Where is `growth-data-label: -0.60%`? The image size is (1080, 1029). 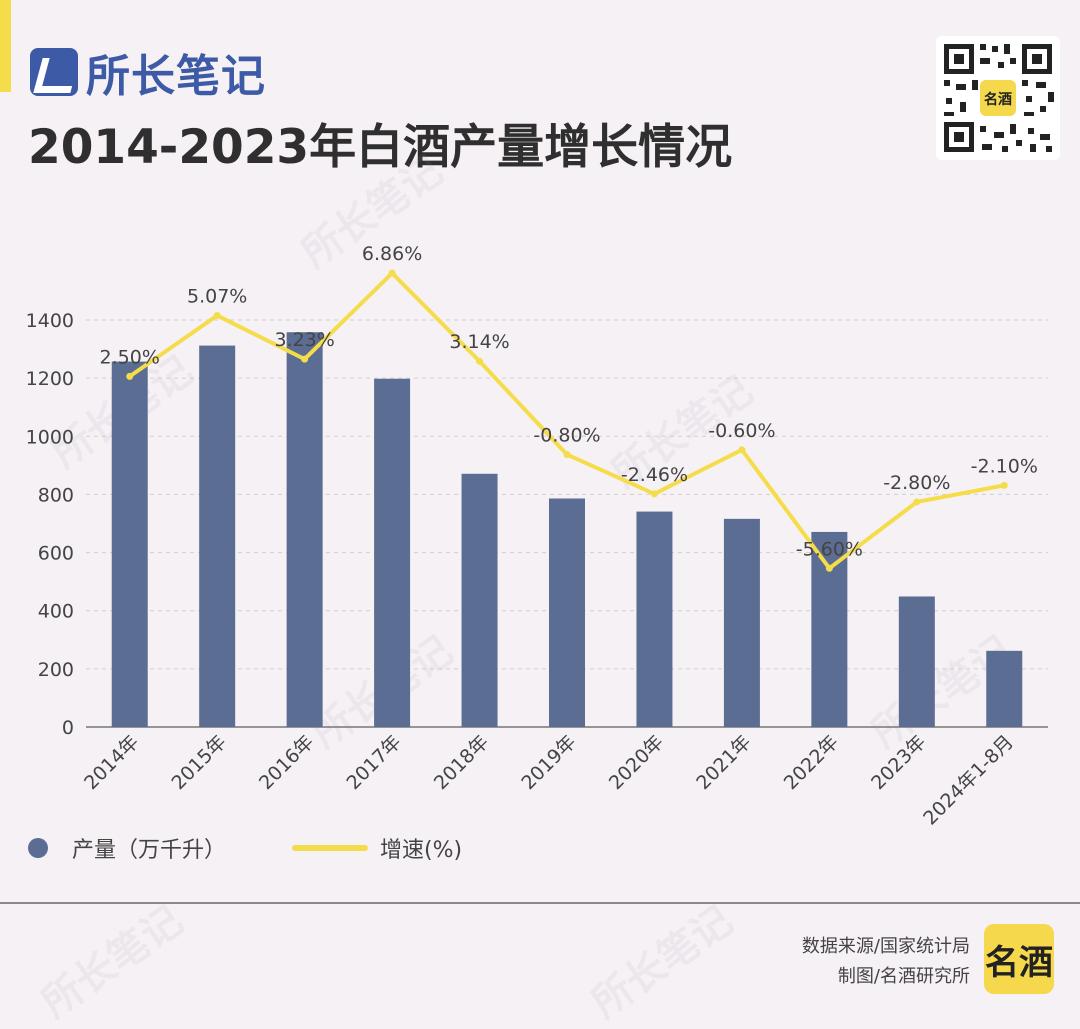 growth-data-label: -0.60% is located at coordinates (741, 431).